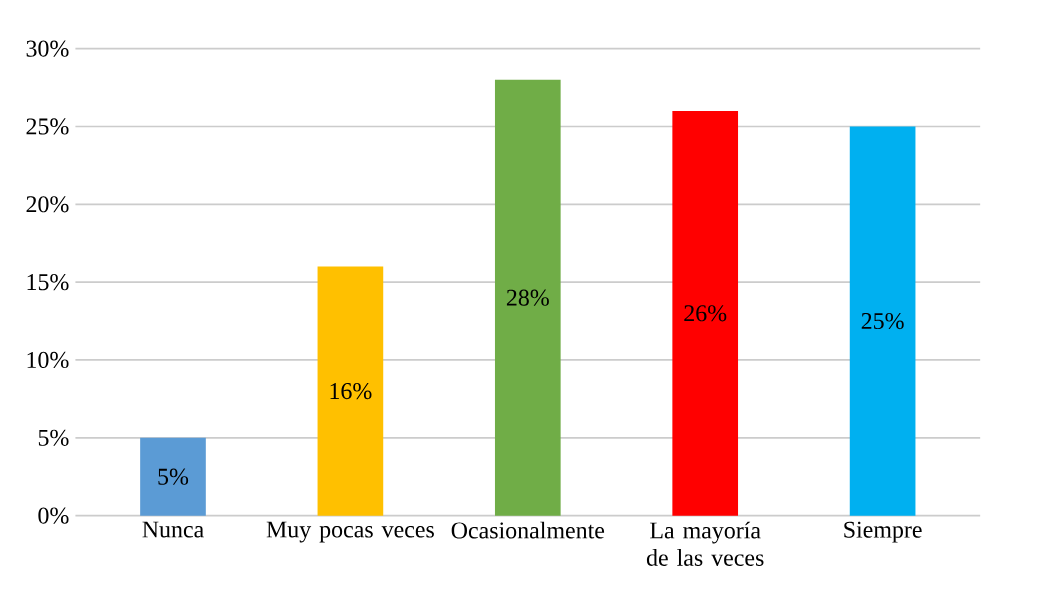 This screenshot has height=613, width=1041. I want to click on y-tick-label: 20%, so click(47, 204).